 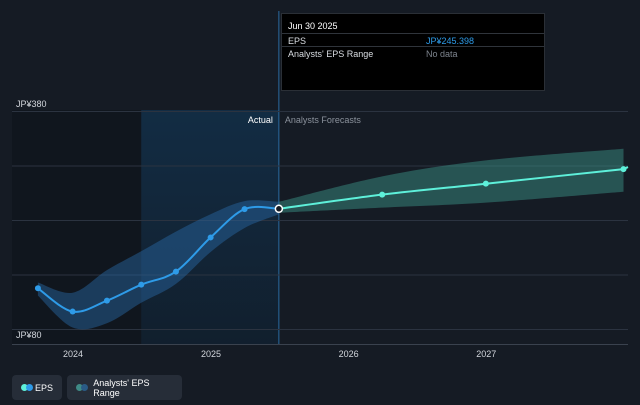 I want to click on y-axis-label-top: JP¥380, so click(x=31, y=104).